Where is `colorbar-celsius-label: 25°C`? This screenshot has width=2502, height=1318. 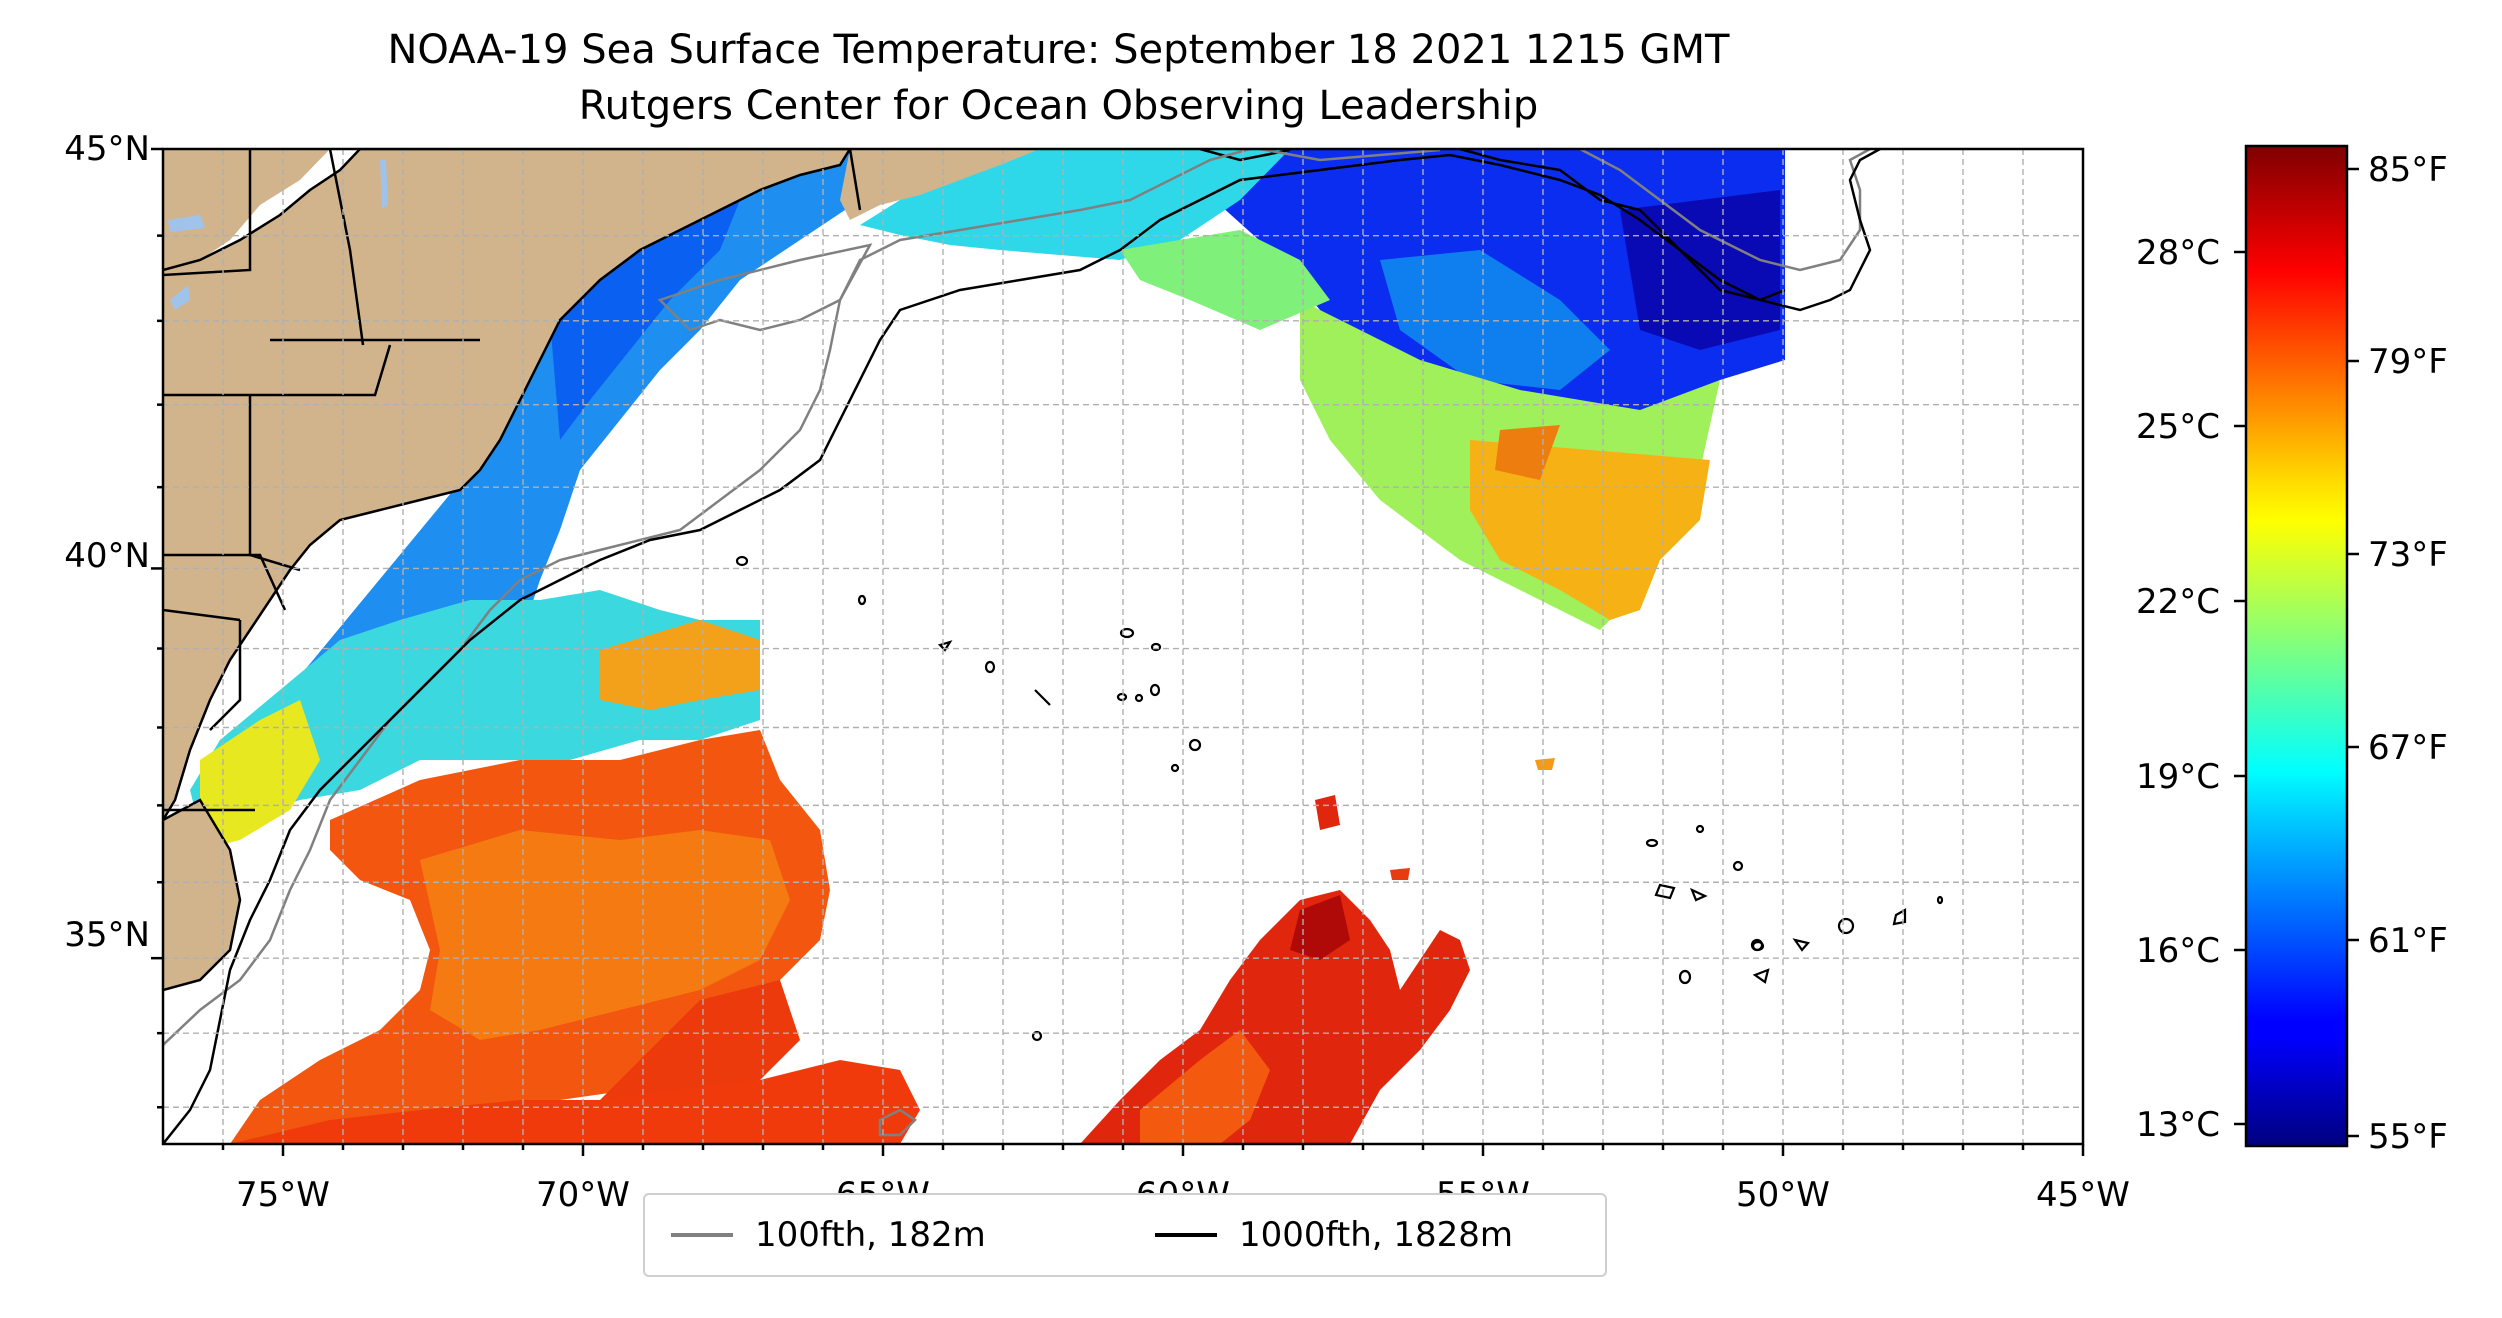 colorbar-celsius-label: 25°C is located at coordinates (2178, 427).